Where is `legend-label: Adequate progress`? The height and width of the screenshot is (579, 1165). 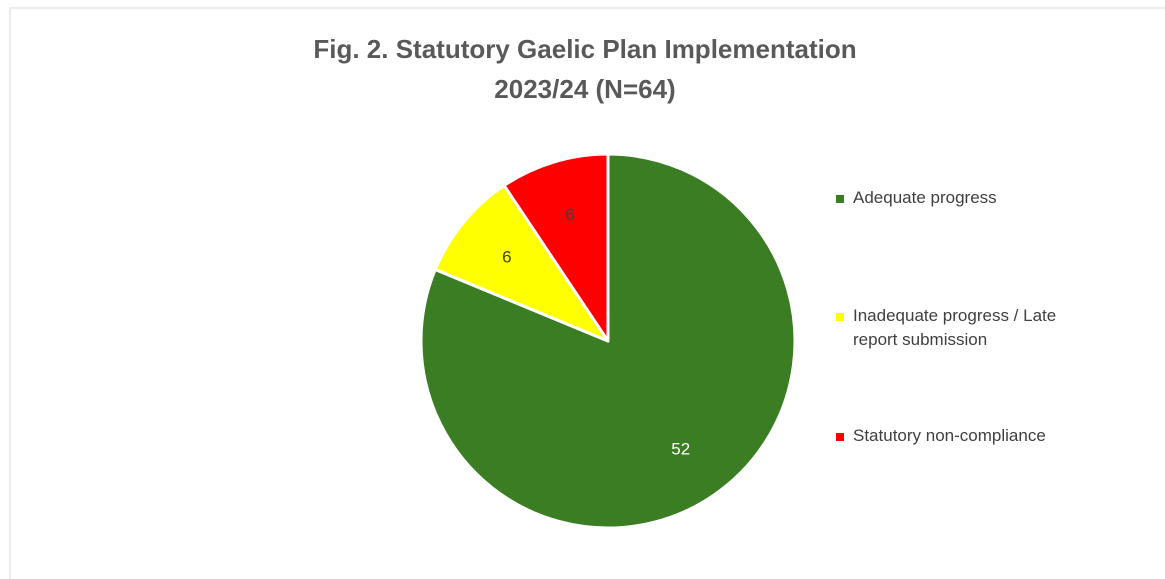
legend-label: Adequate progress is located at coordinates (925, 197).